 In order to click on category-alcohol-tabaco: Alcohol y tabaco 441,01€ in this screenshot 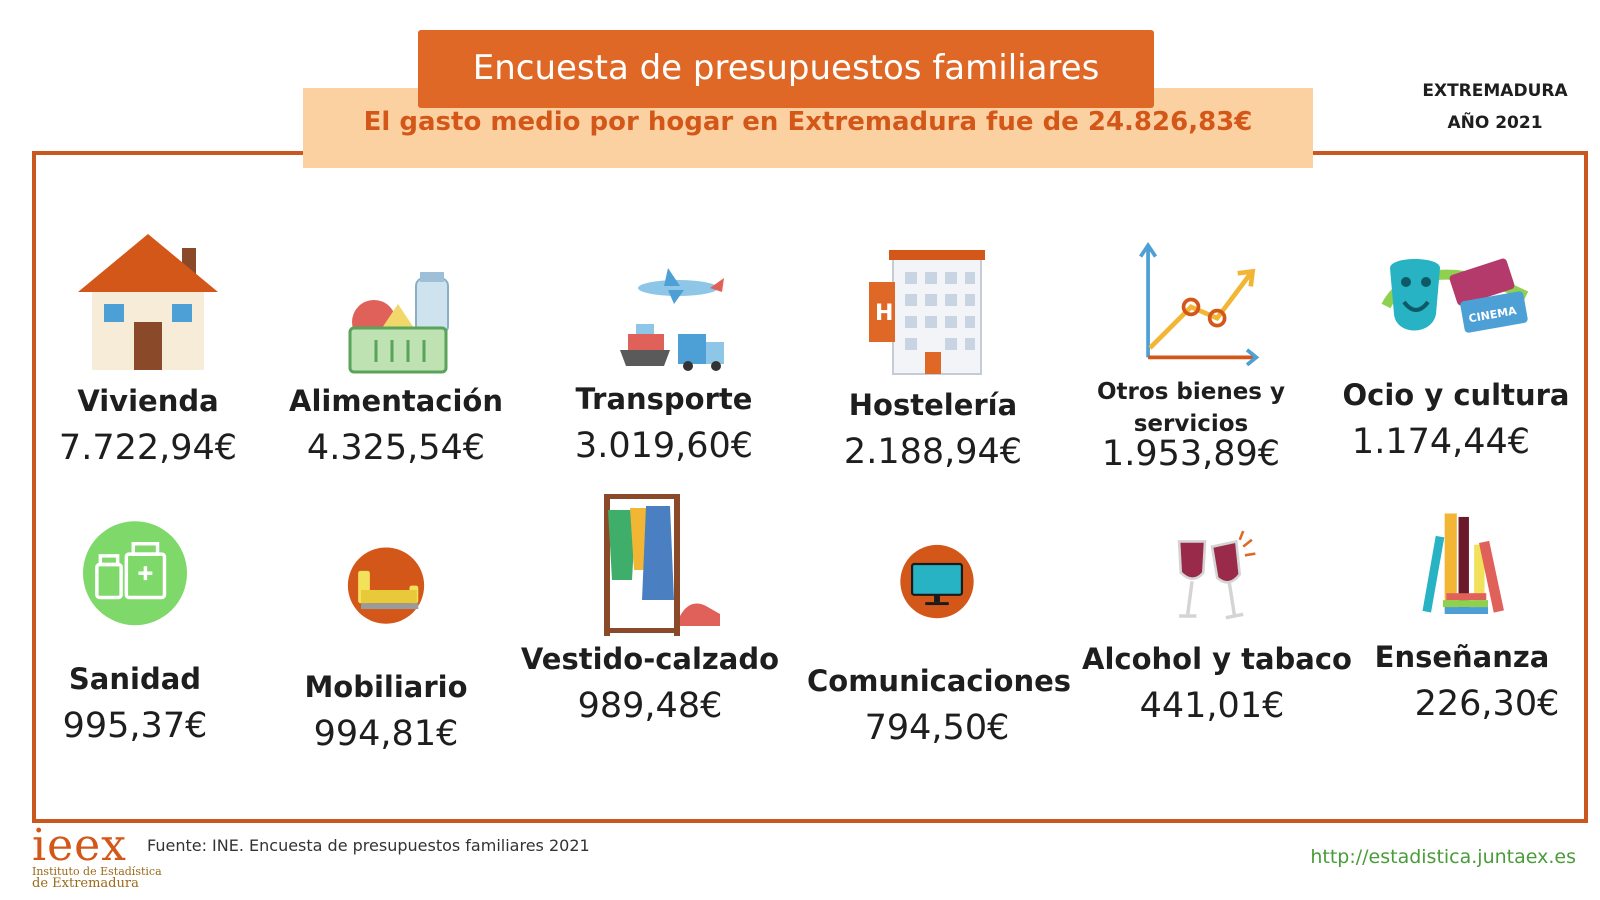, I will do `click(1217, 619)`.